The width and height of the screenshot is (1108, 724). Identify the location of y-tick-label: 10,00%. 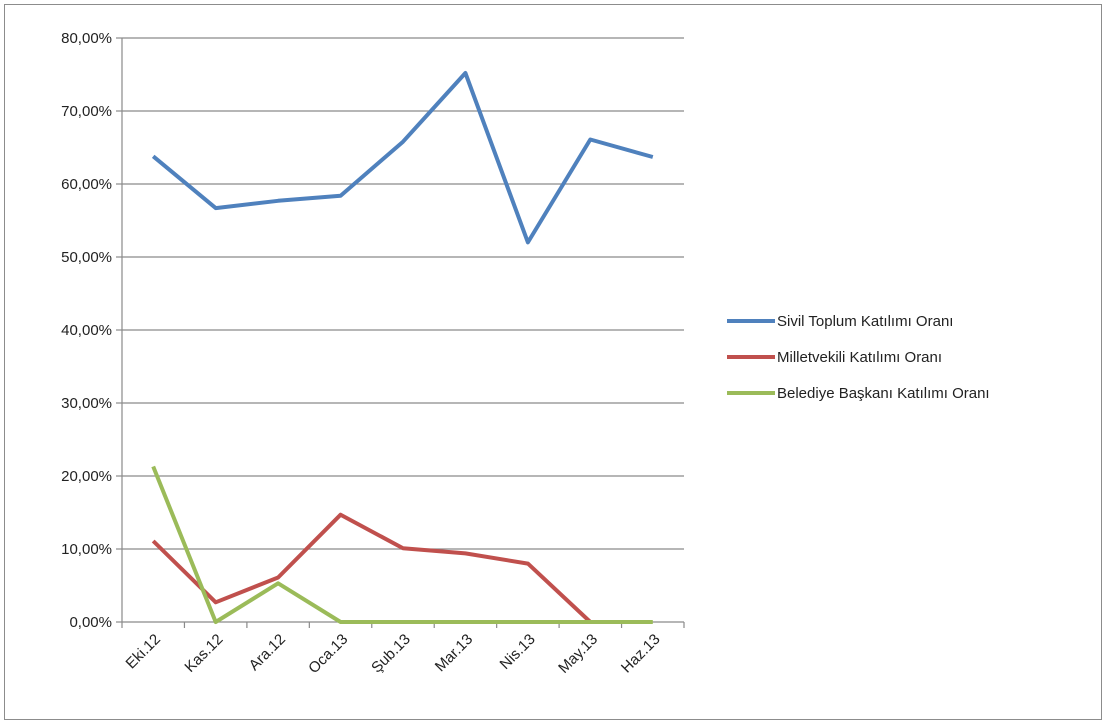
(86, 549).